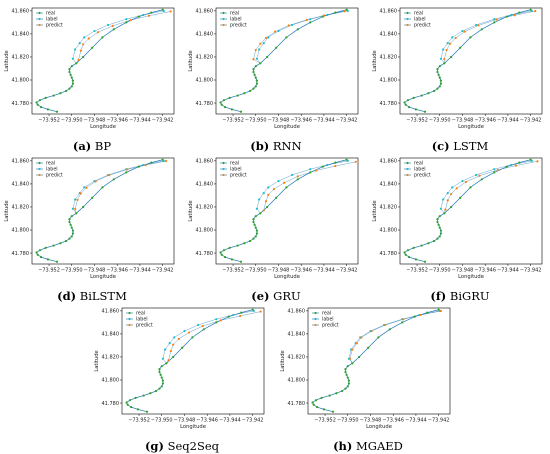 Image resolution: width=550 pixels, height=454 pixels. What do you see at coordinates (389, 58) in the screenshot?
I see `y-tick-label: 41.820` at bounding box center [389, 58].